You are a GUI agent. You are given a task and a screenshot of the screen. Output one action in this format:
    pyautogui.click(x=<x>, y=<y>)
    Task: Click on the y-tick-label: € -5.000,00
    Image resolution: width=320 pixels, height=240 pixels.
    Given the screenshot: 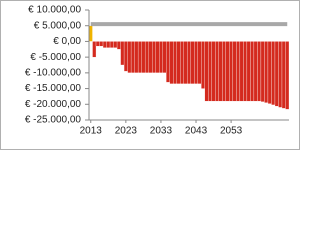 What is the action you would take?
    pyautogui.click(x=55, y=57)
    